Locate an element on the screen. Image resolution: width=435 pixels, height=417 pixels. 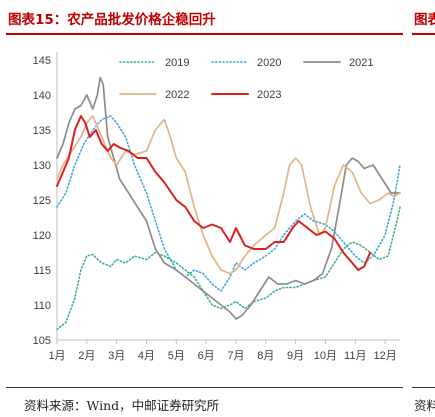
x-tick-label: 2月 is located at coordinates (86, 356).